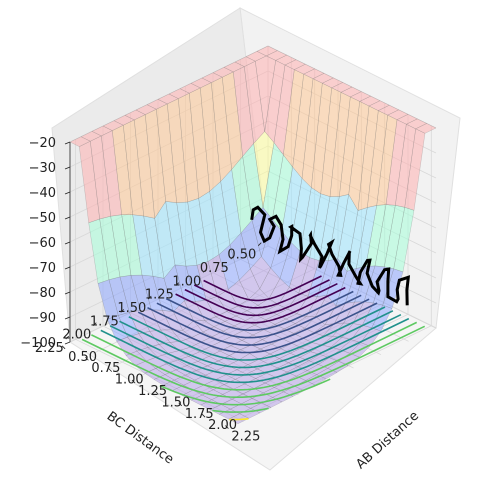 The width and height of the screenshot is (489, 495). Describe the element at coordinates (42, 243) in the screenshot. I see `z-tick-label: −60` at that location.